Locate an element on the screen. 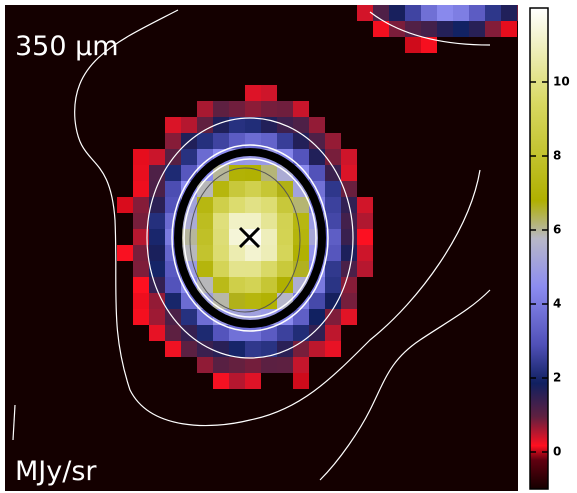 This screenshot has height=493, width=577. colorbar-tick-label: 10 is located at coordinates (561, 82).